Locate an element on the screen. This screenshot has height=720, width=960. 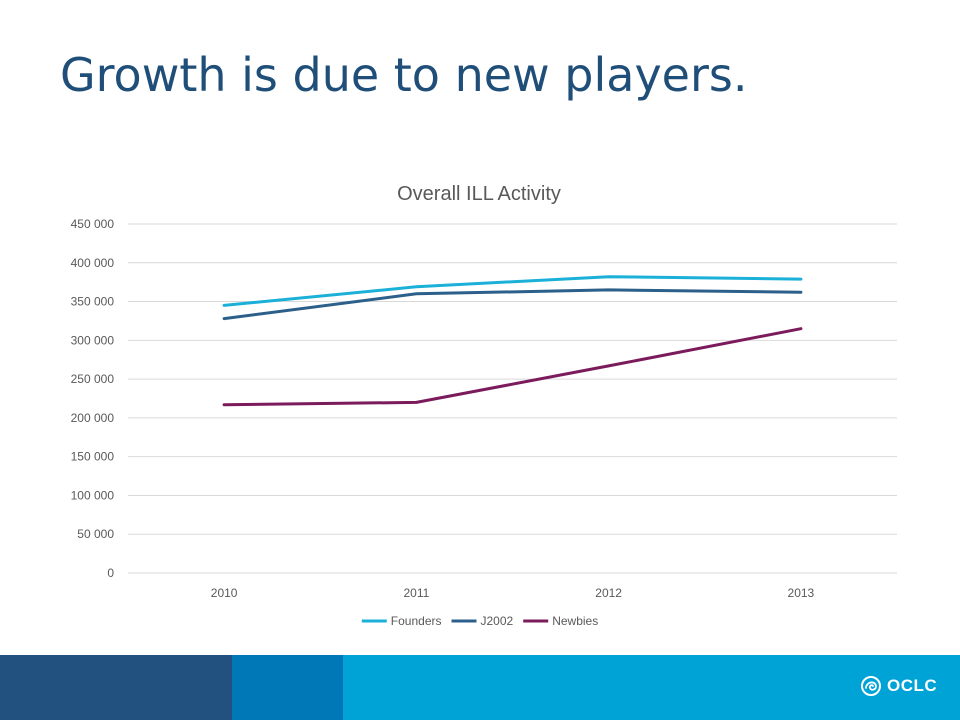
y-tick-label: 50 000 is located at coordinates (95, 534).